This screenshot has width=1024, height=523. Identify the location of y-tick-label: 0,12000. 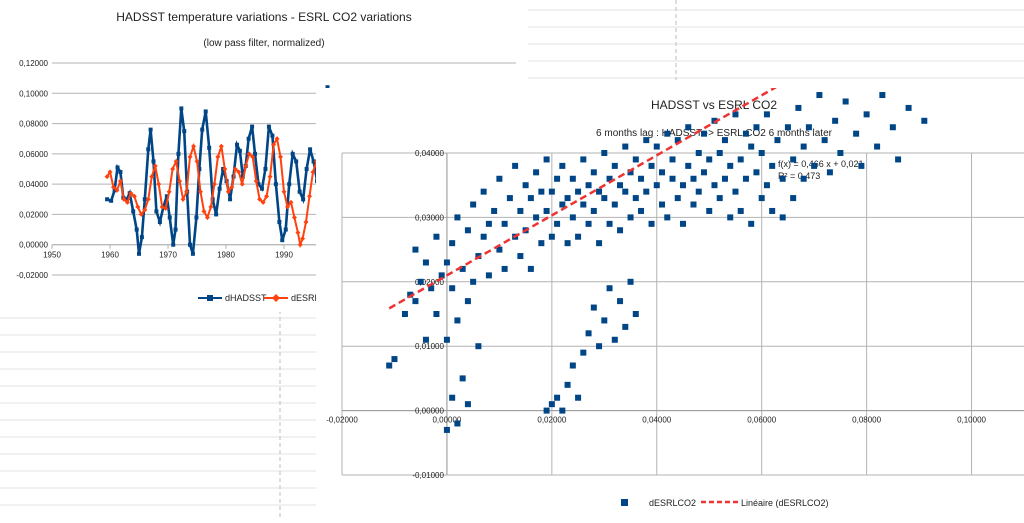
(33, 63).